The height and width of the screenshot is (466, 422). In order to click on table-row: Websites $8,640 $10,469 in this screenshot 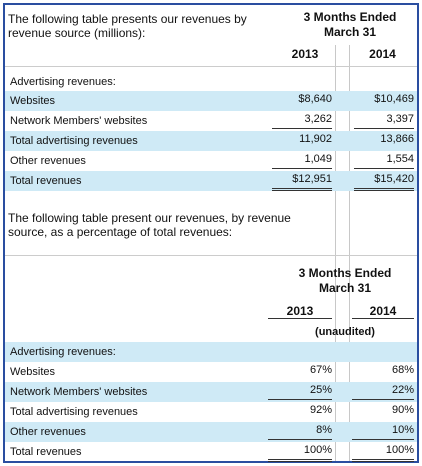, I will do `click(211, 101)`.